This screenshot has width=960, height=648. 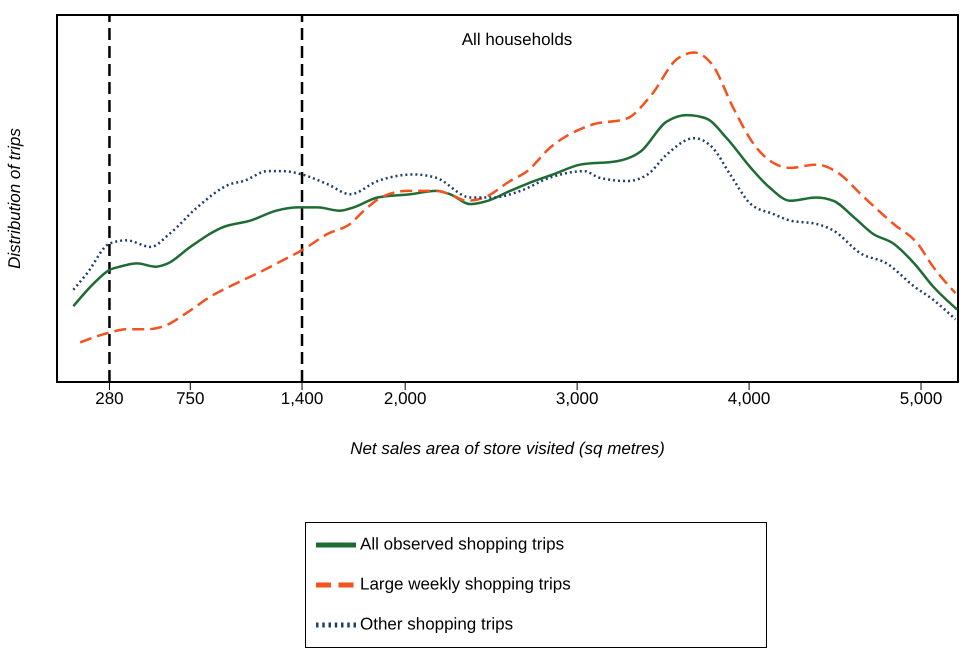 I want to click on x-tick-label: 5,000, so click(x=921, y=398).